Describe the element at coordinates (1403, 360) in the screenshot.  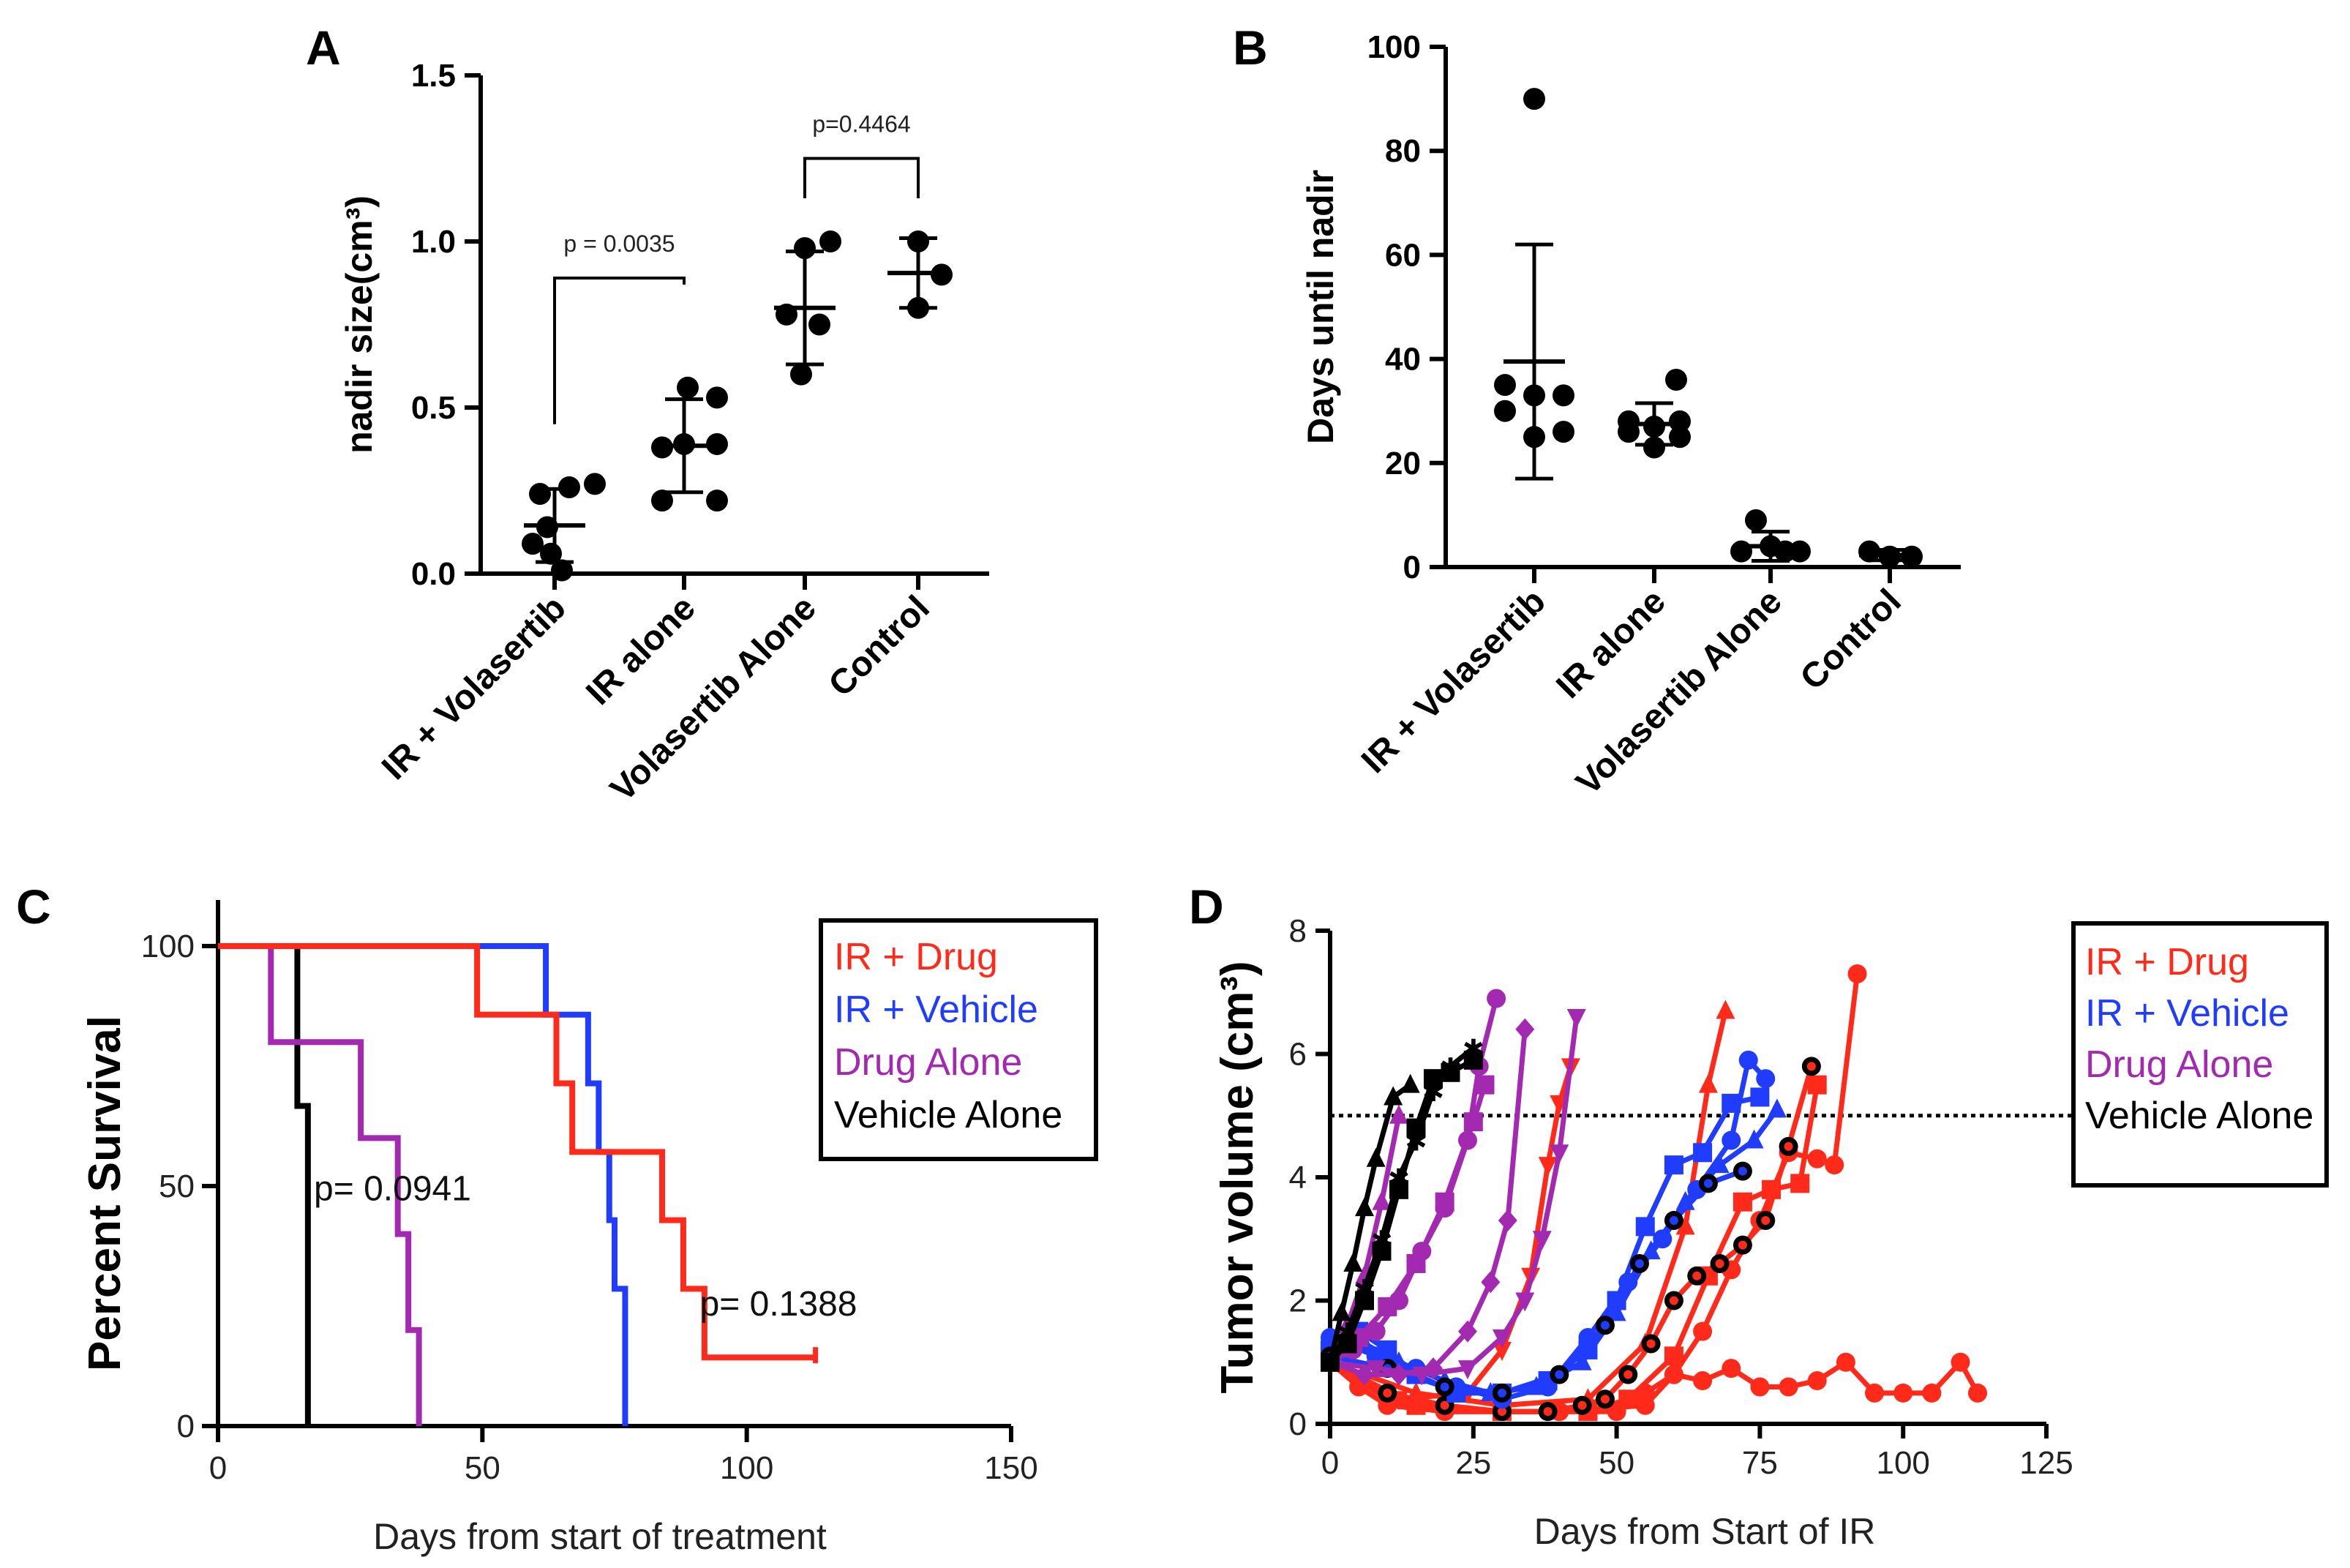
I see `y-tick-label: 40` at that location.